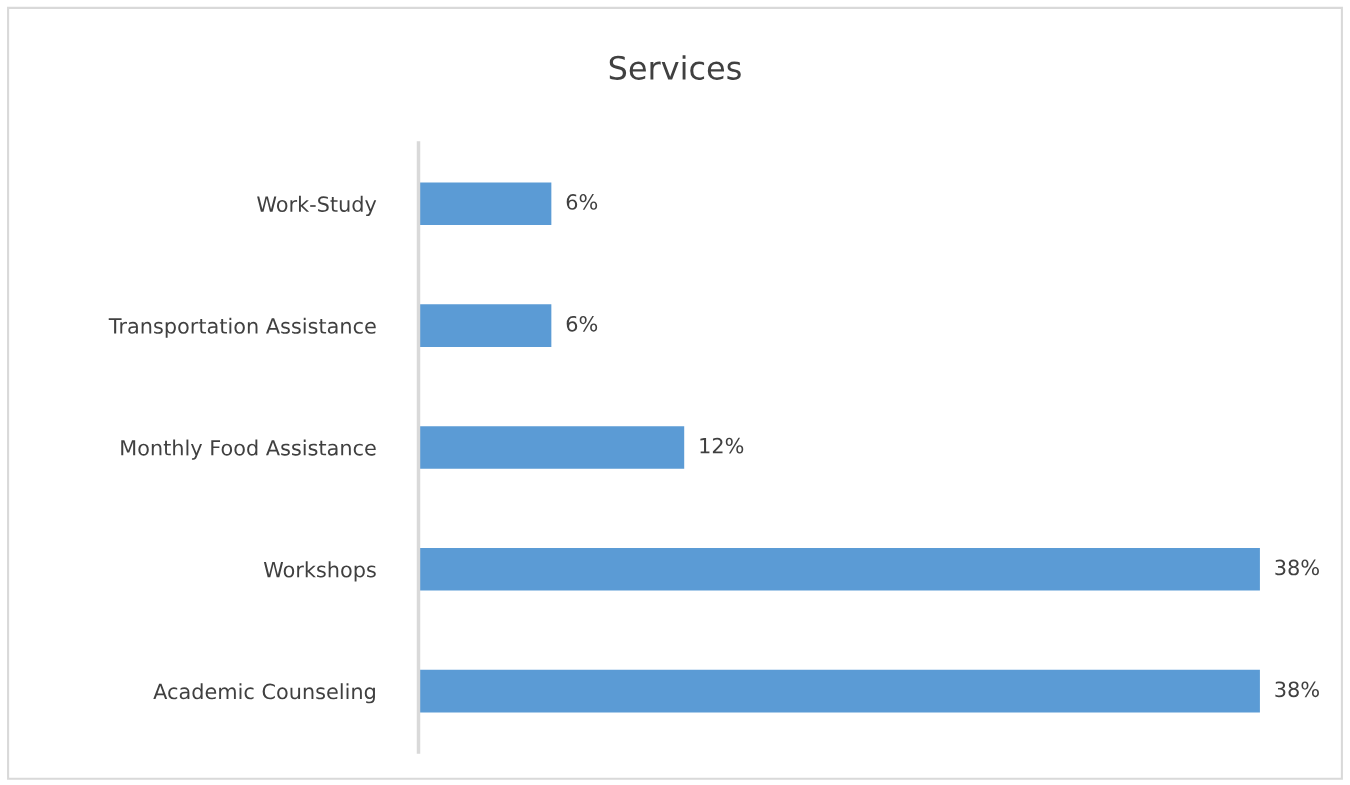 The height and width of the screenshot is (785, 1350). I want to click on y-tick-label: Academic Counseling, so click(264, 693).